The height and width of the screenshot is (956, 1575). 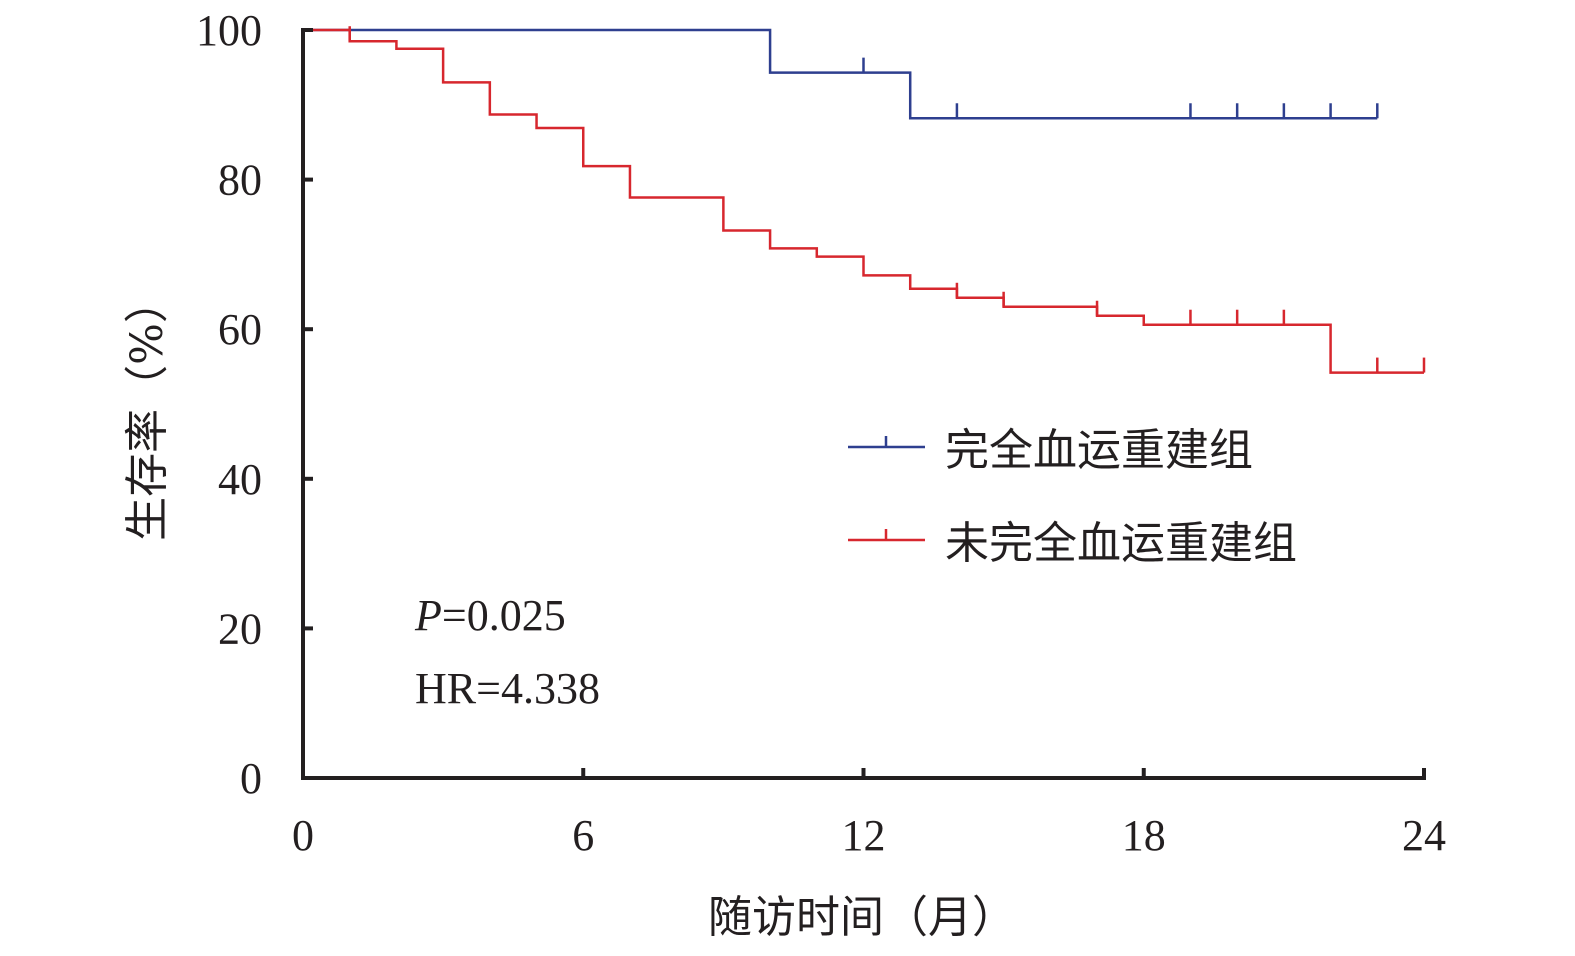 I want to click on y-tick-label: 40, so click(x=240, y=479).